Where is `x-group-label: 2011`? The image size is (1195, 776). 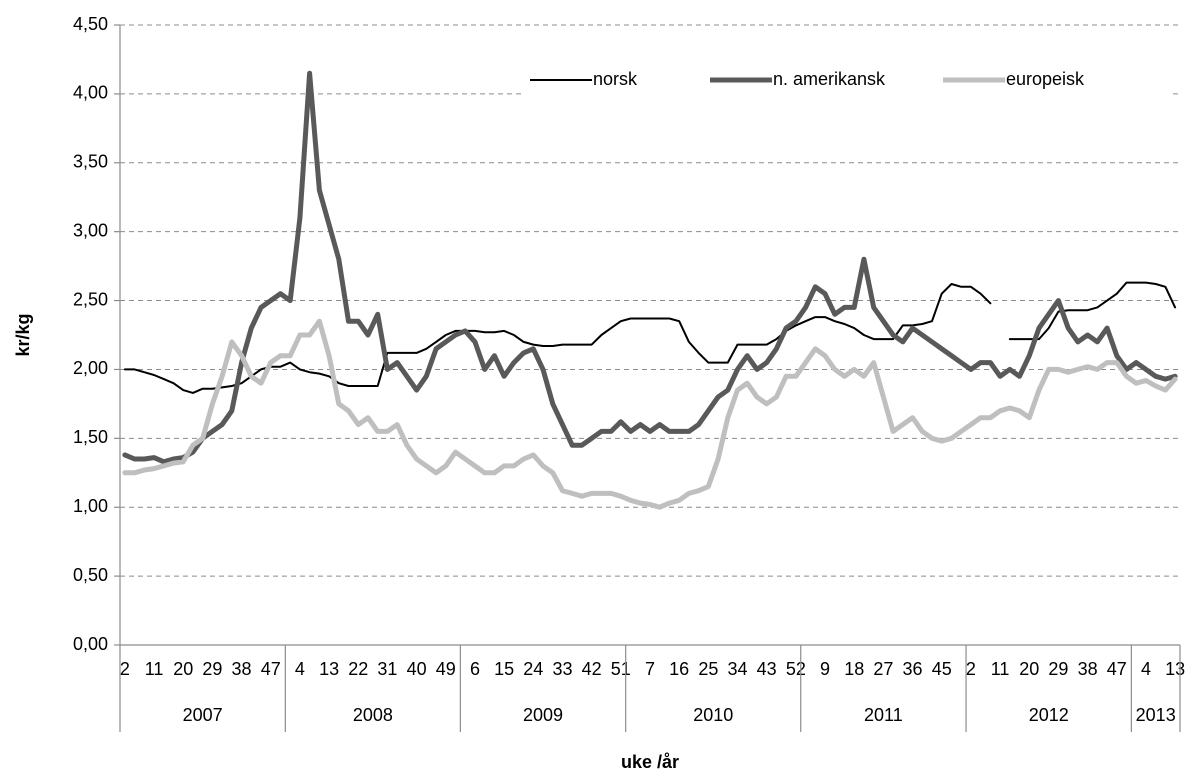
x-group-label: 2011 is located at coordinates (883, 715).